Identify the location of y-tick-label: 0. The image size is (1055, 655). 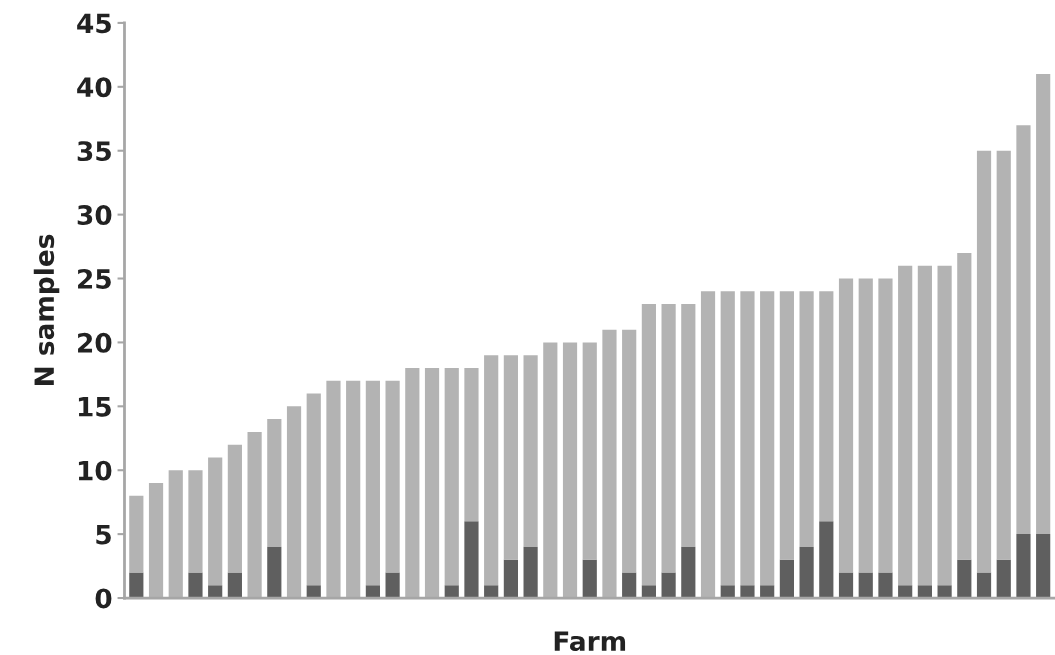
(103, 598).